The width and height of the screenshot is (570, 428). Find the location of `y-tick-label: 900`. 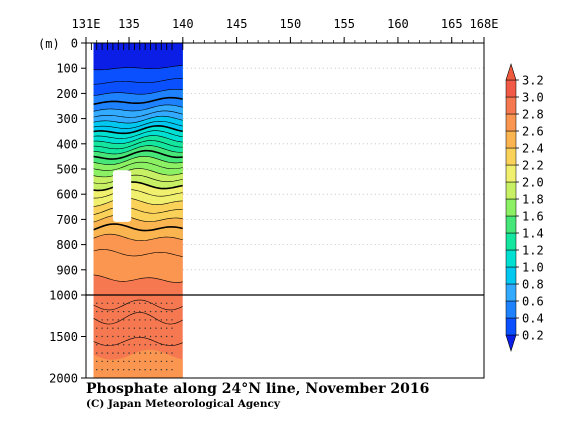

y-tick-label: 900 is located at coordinates (67, 270).